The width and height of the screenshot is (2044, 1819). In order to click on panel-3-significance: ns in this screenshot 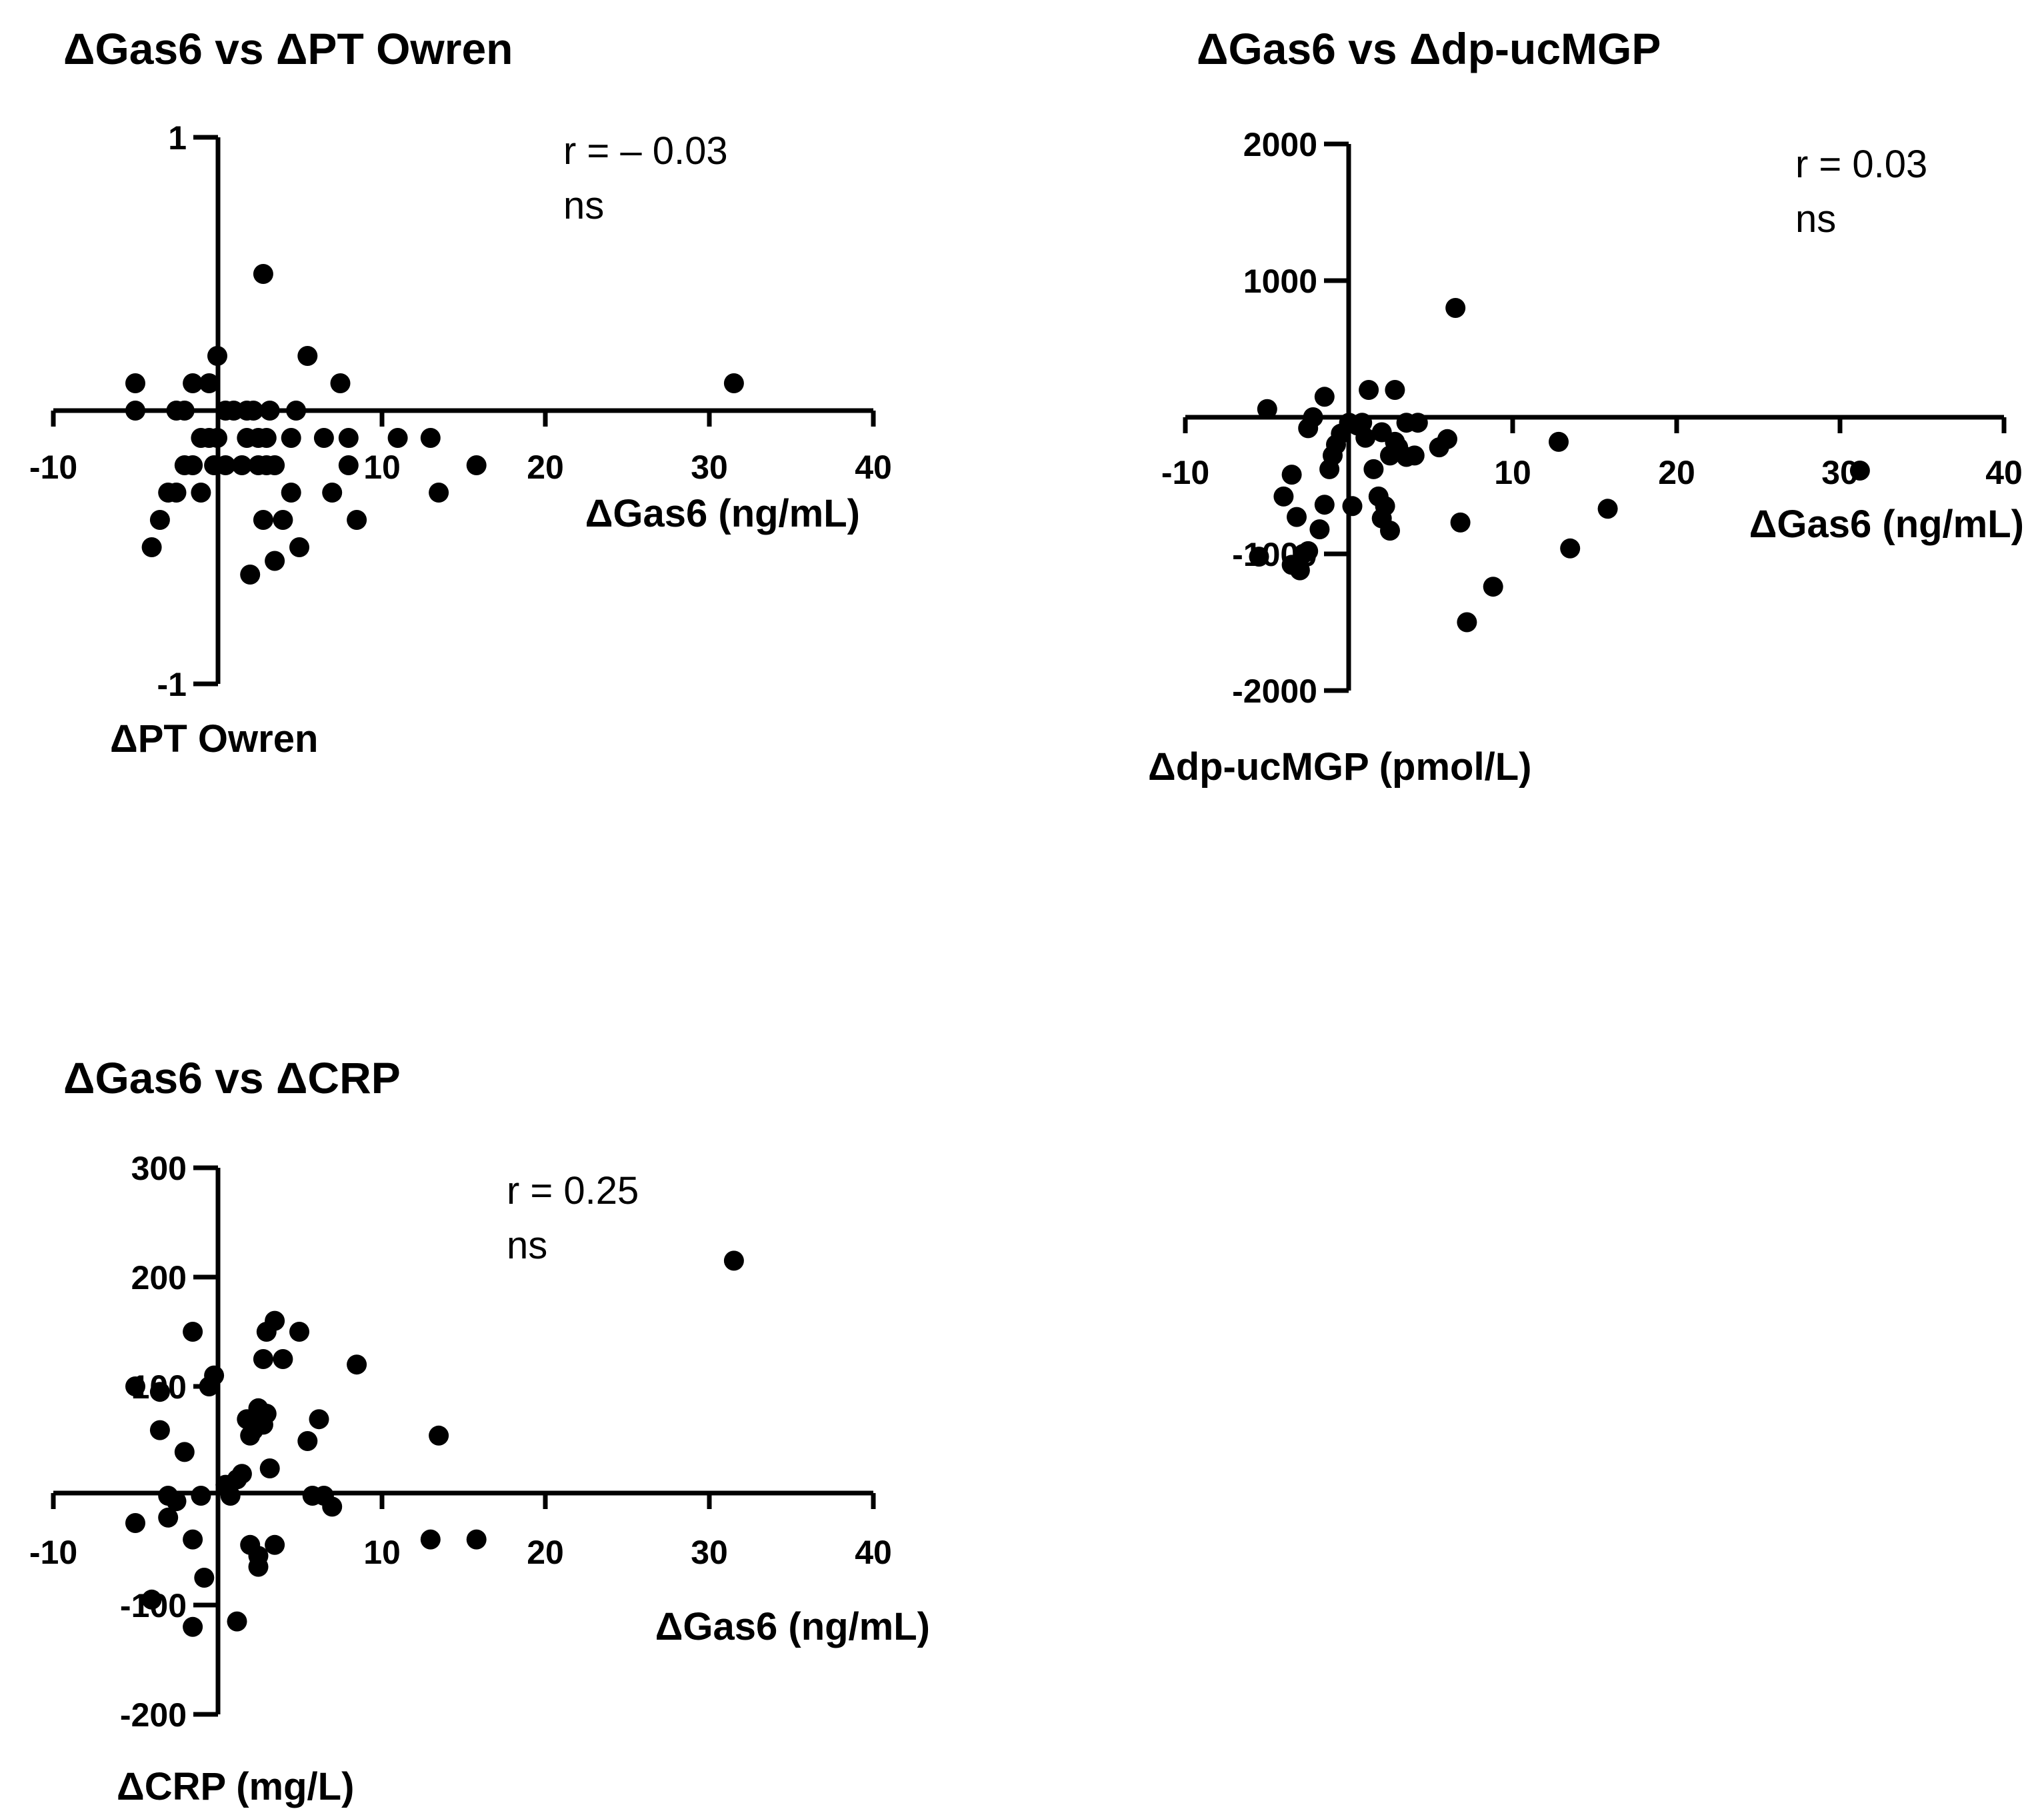, I will do `click(527, 1245)`.